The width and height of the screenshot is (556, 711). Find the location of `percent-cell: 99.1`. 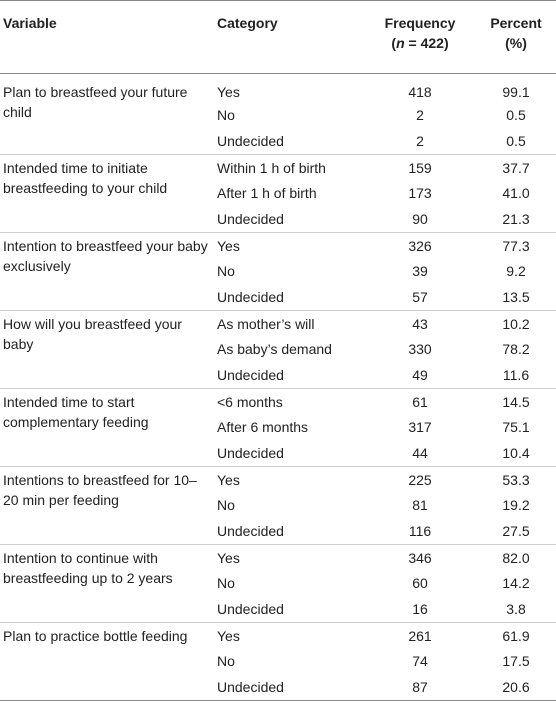

percent-cell: 99.1 is located at coordinates (516, 92).